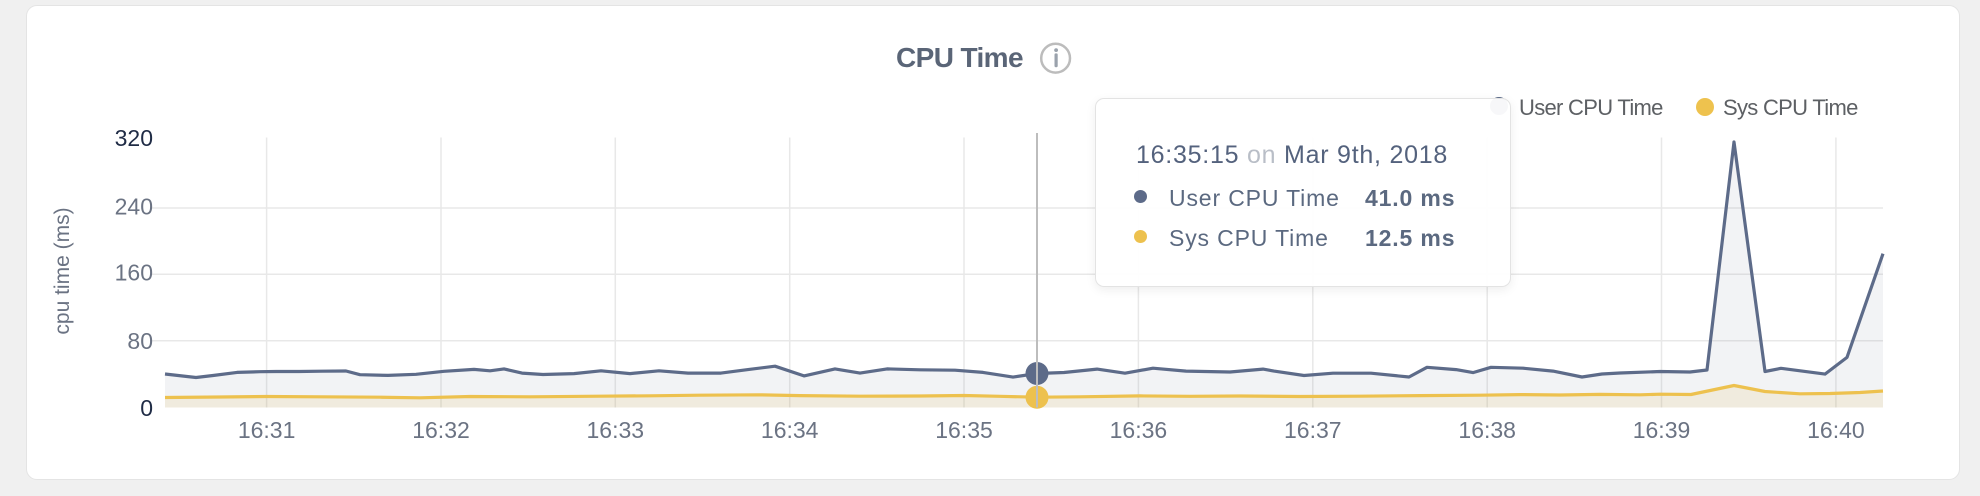 The height and width of the screenshot is (496, 1980). What do you see at coordinates (616, 430) in the screenshot?
I see `svg-text: 16:33` at bounding box center [616, 430].